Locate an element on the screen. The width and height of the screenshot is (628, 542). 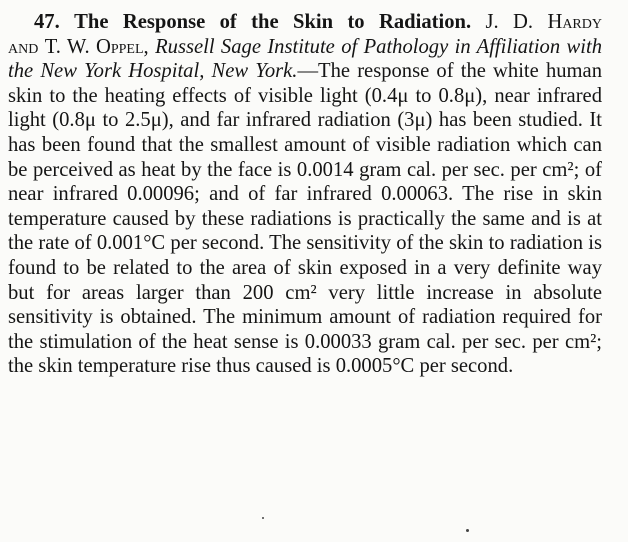
abstract-number: 47. is located at coordinates (47, 22).